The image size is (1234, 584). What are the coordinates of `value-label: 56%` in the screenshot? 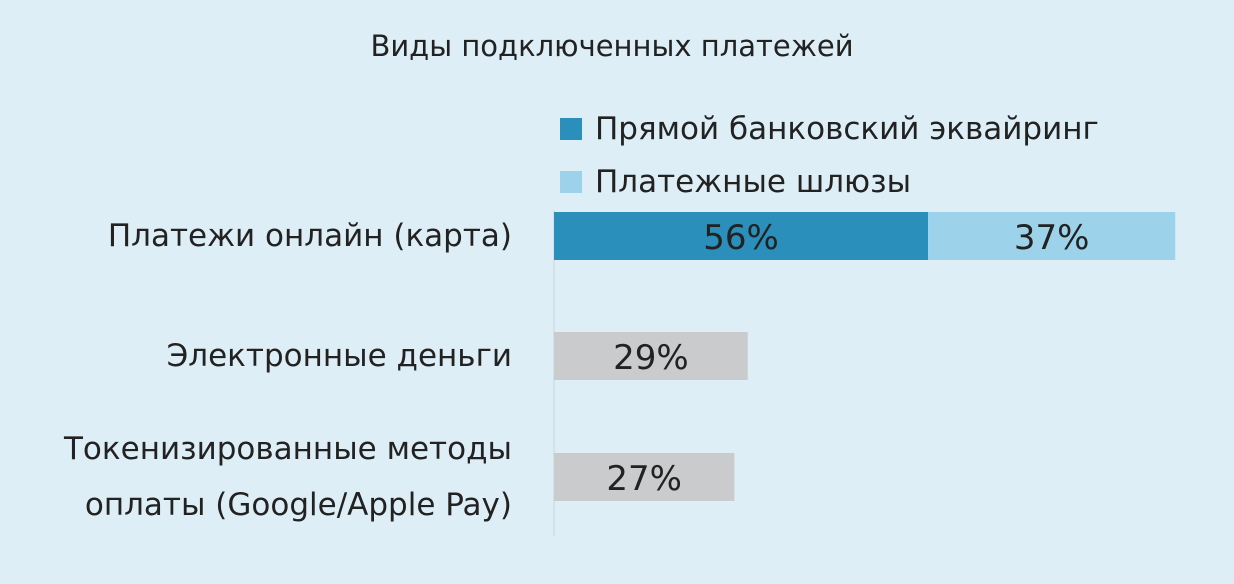 It's located at (741, 238).